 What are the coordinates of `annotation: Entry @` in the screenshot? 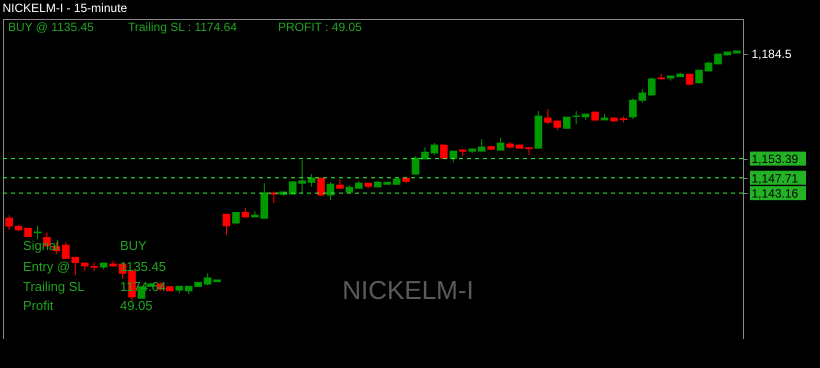 It's located at (46, 266).